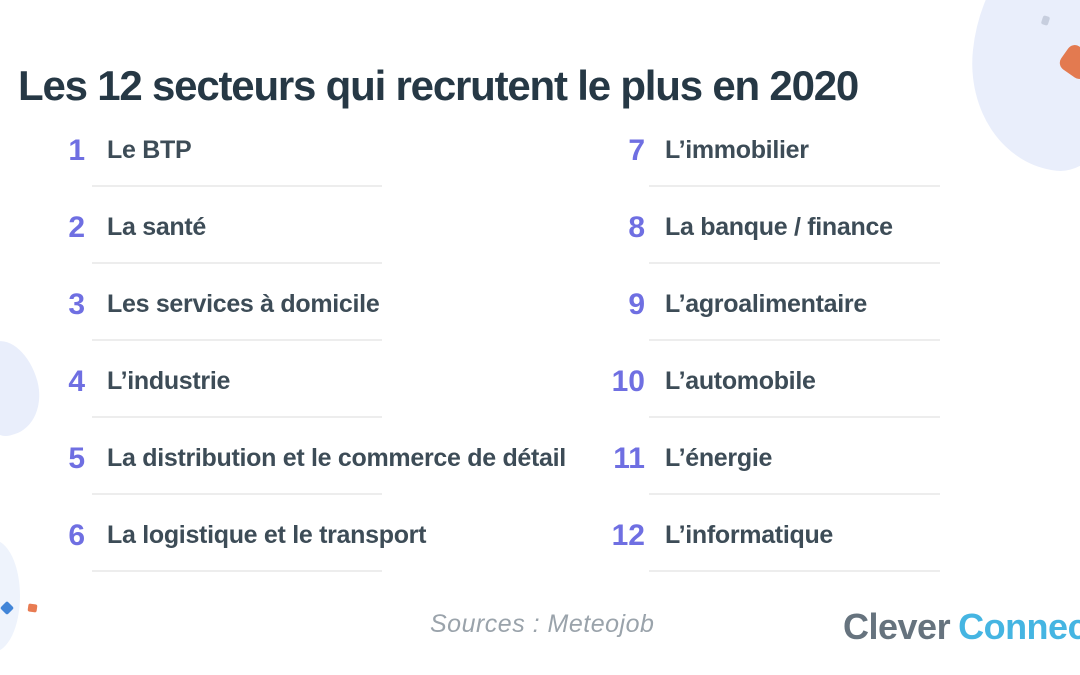 The height and width of the screenshot is (675, 1080). What do you see at coordinates (76, 227) in the screenshot?
I see `sector-rank: 2` at bounding box center [76, 227].